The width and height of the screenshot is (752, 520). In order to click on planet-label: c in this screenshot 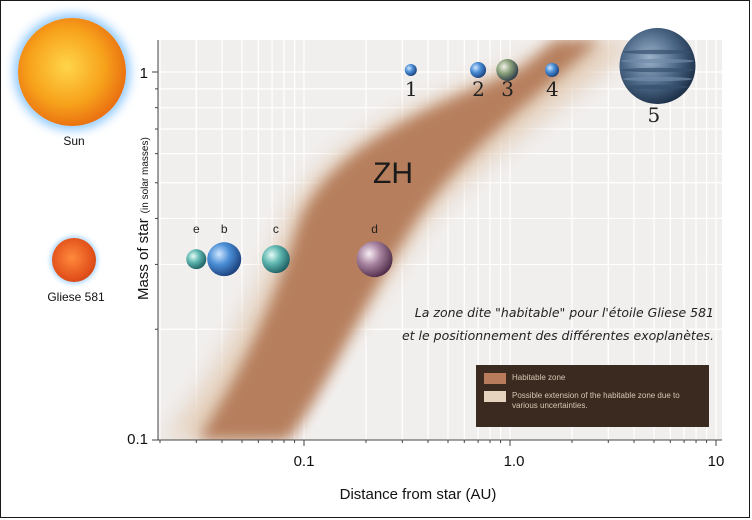, I will do `click(276, 229)`.